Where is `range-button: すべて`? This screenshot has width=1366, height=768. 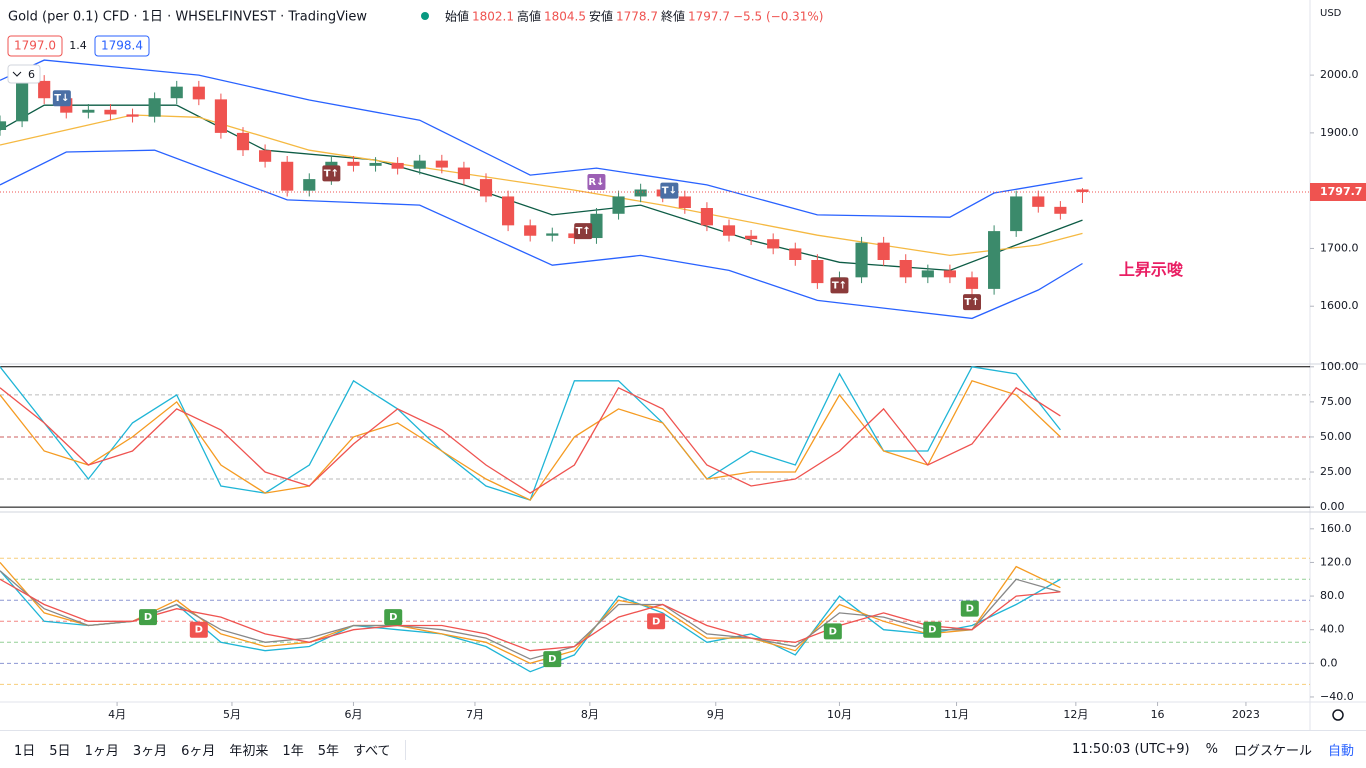
range-button: すべて is located at coordinates (371, 751).